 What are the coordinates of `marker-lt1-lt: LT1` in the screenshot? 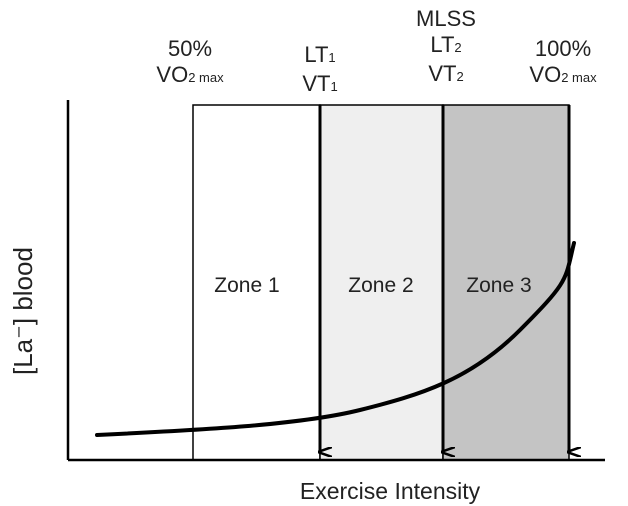 It's located at (320, 54).